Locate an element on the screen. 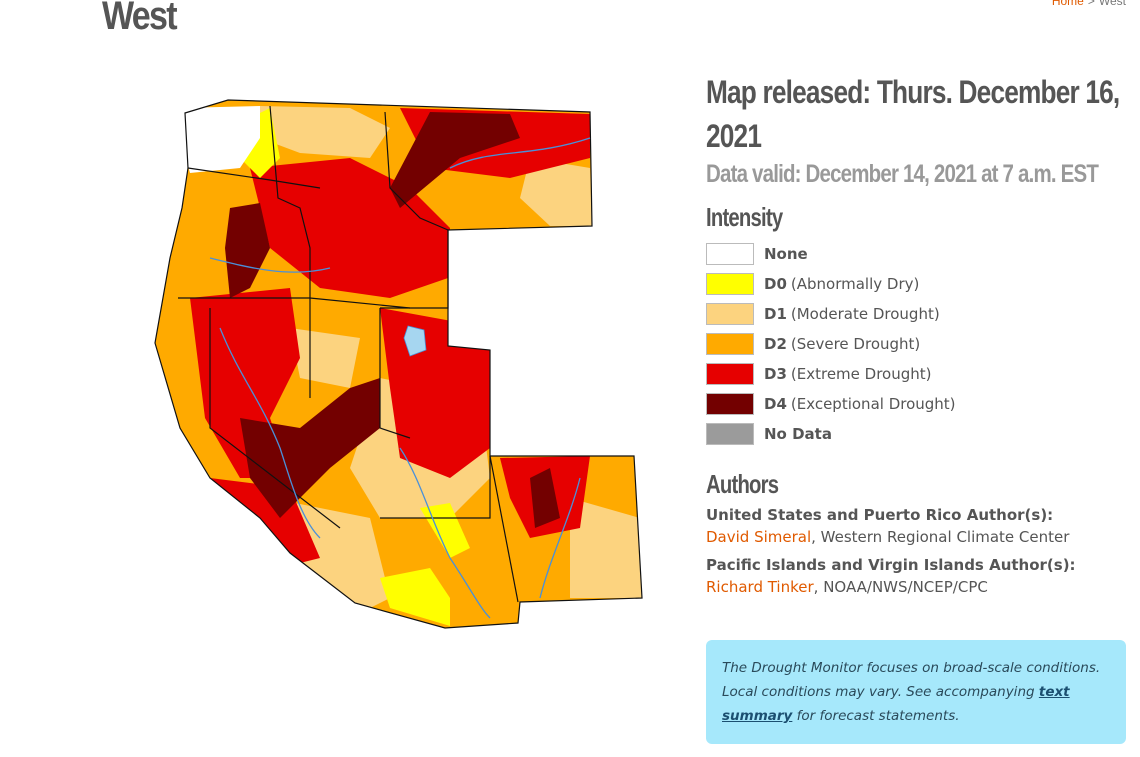  intensity-heading: Intensity is located at coordinates (744, 217).